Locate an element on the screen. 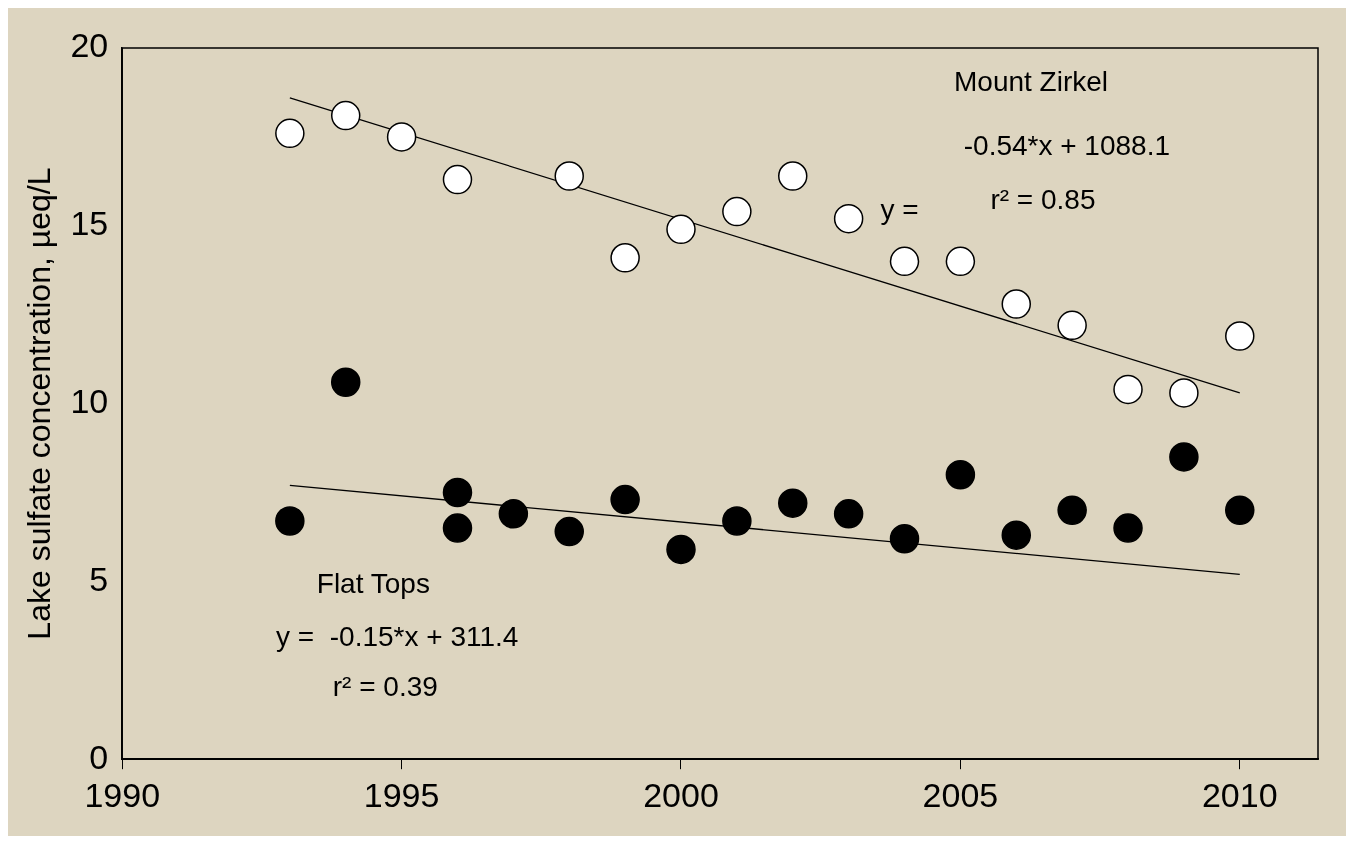  y-tick-label: 5 is located at coordinates (99, 578).